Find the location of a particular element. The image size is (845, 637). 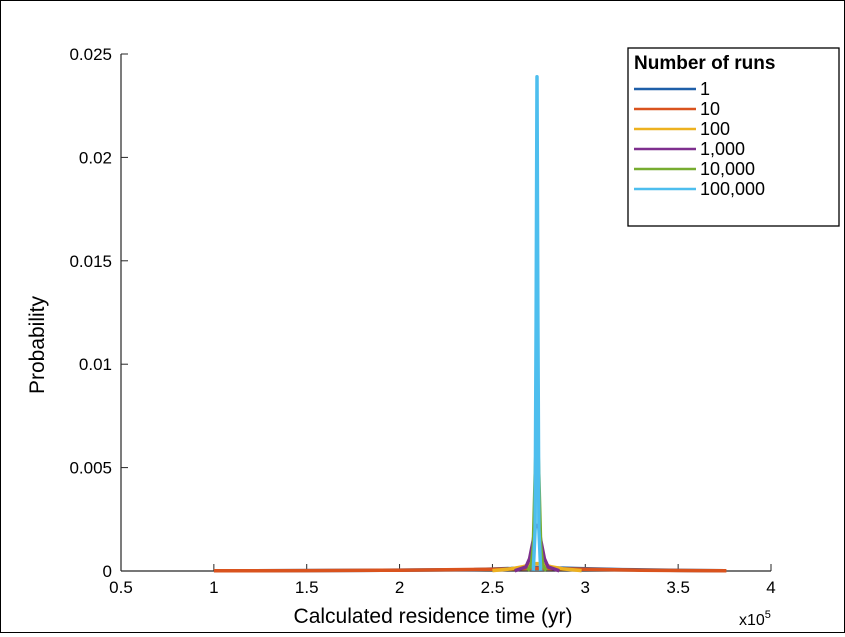

y-tick-label: 0.02 is located at coordinates (95, 157).